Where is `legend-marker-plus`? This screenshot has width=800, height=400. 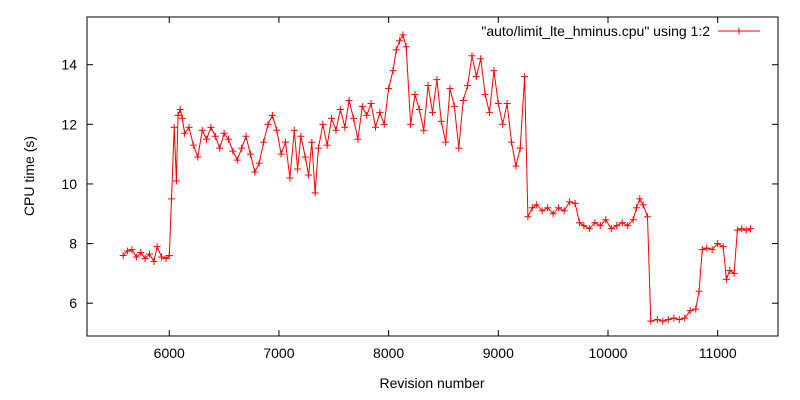 legend-marker-plus is located at coordinates (739, 31).